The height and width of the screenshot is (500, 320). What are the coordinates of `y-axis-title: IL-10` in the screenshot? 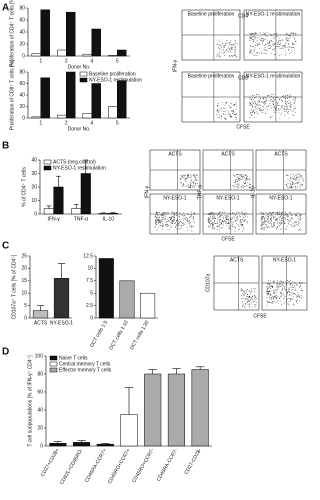 It's located at (253, 192).